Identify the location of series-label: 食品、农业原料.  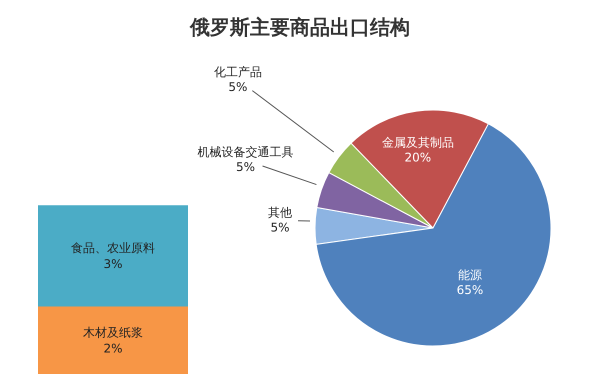
(113, 247).